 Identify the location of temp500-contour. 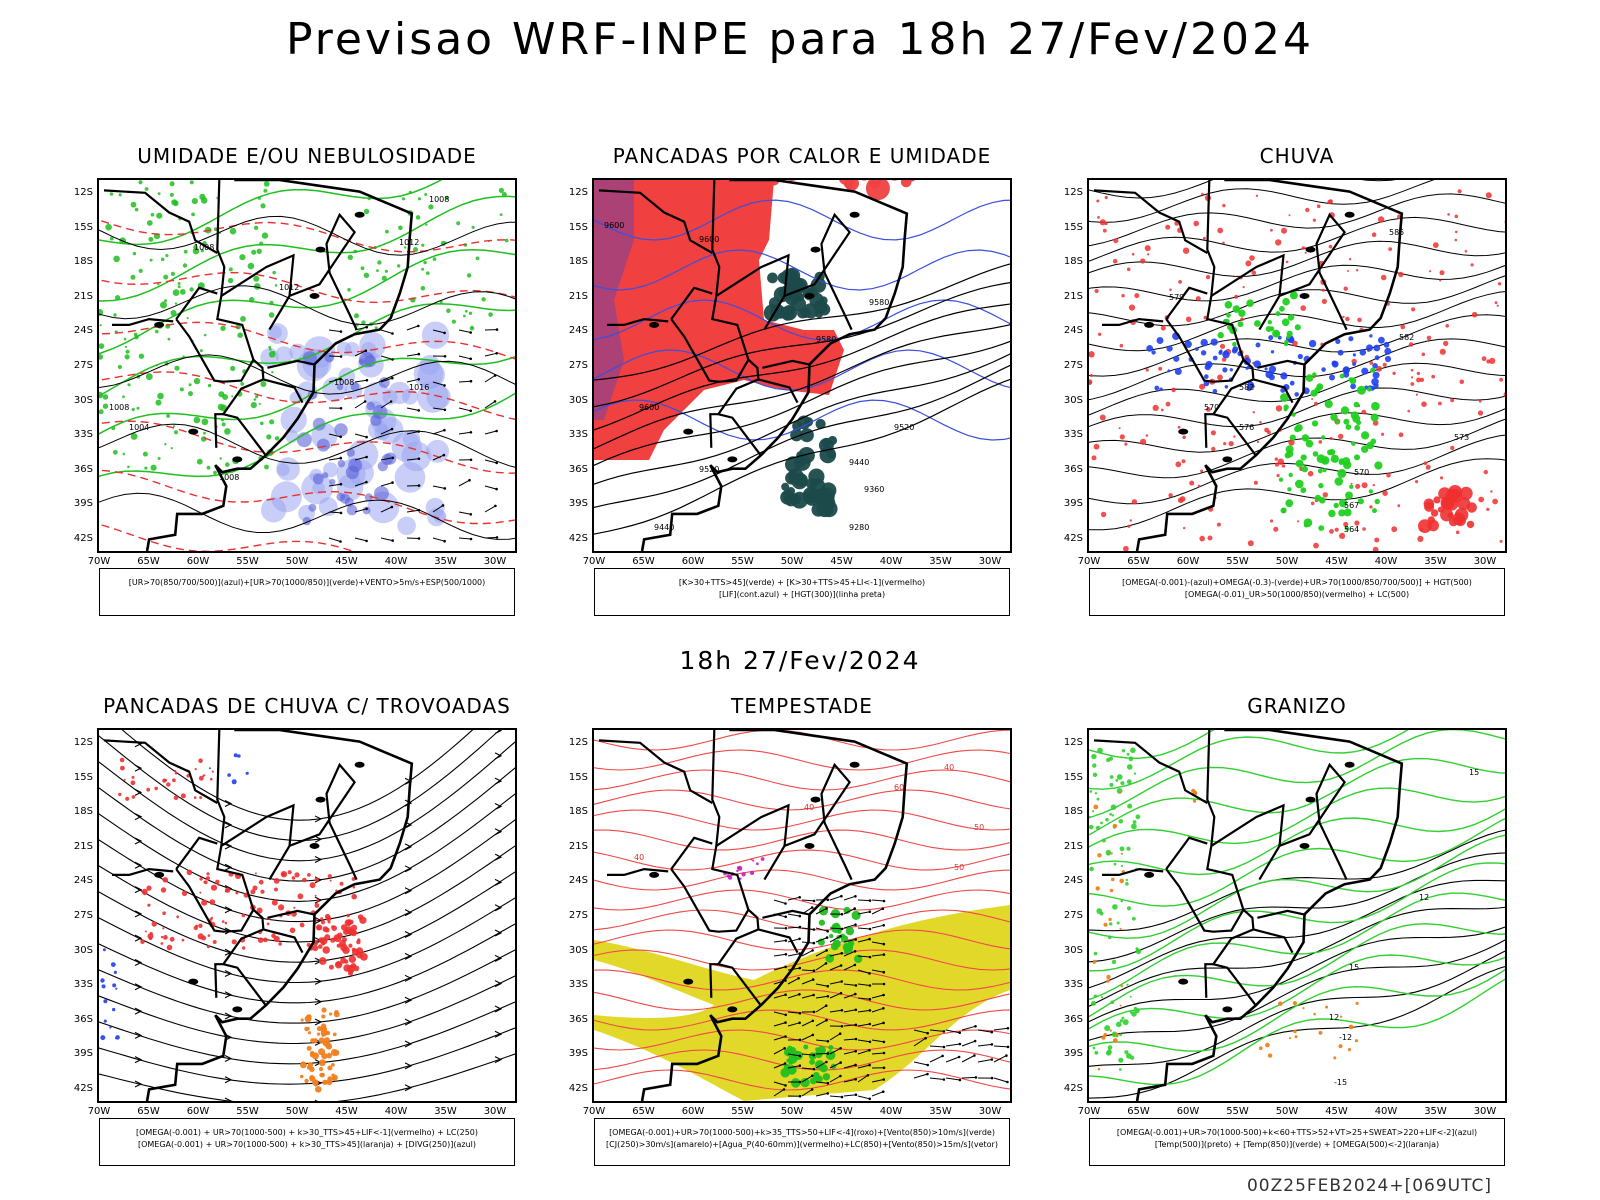
(1297, 934).